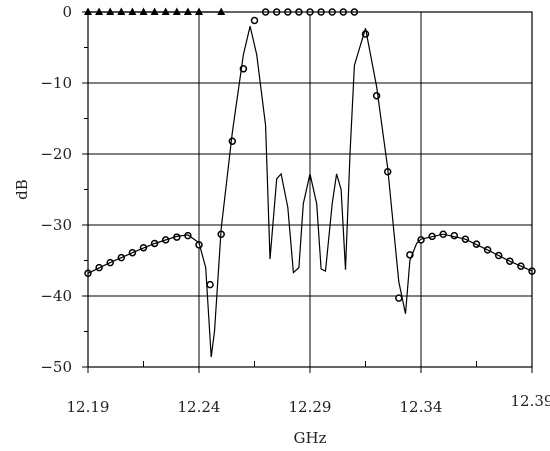 Image resolution: width=550 pixels, height=451 pixels. What do you see at coordinates (310, 407) in the screenshot?
I see `x-tick-label: 12.29` at bounding box center [310, 407].